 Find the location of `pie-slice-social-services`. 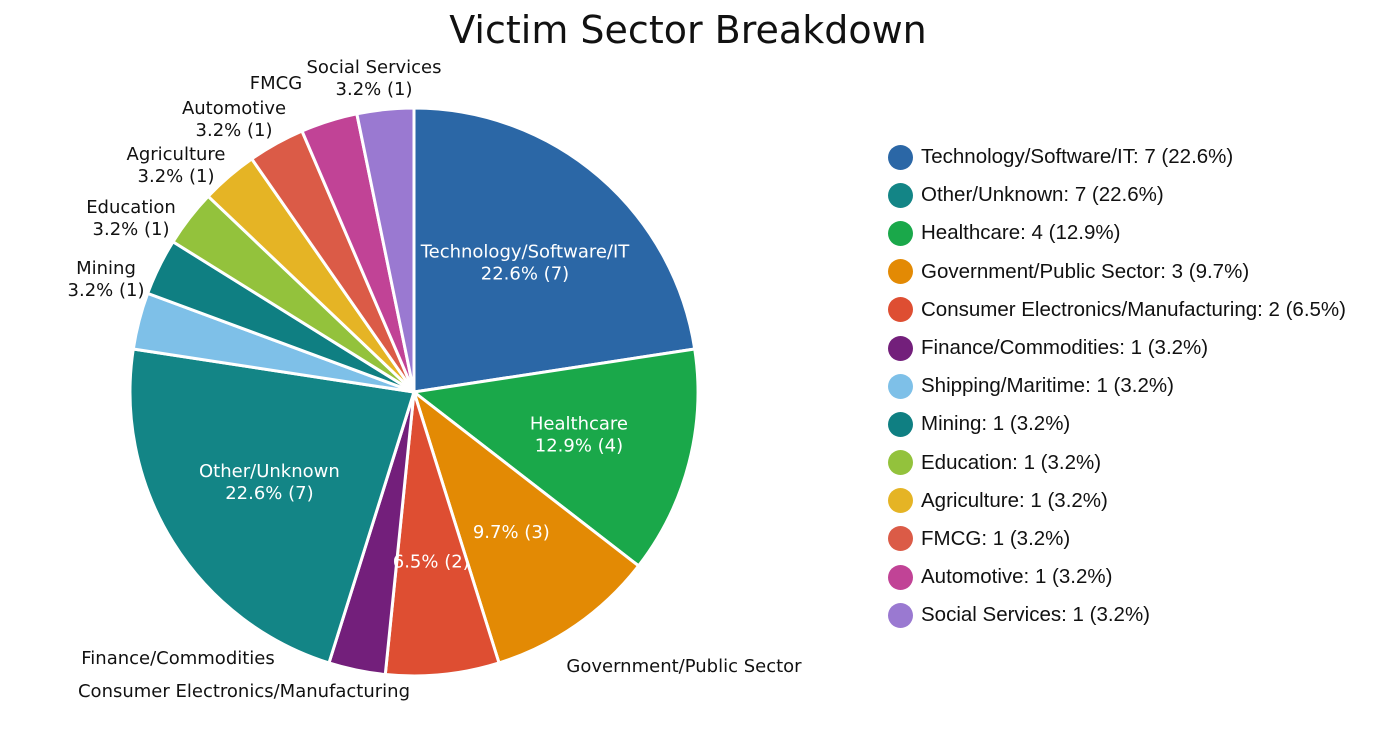

pie-slice-social-services is located at coordinates (385, 250).